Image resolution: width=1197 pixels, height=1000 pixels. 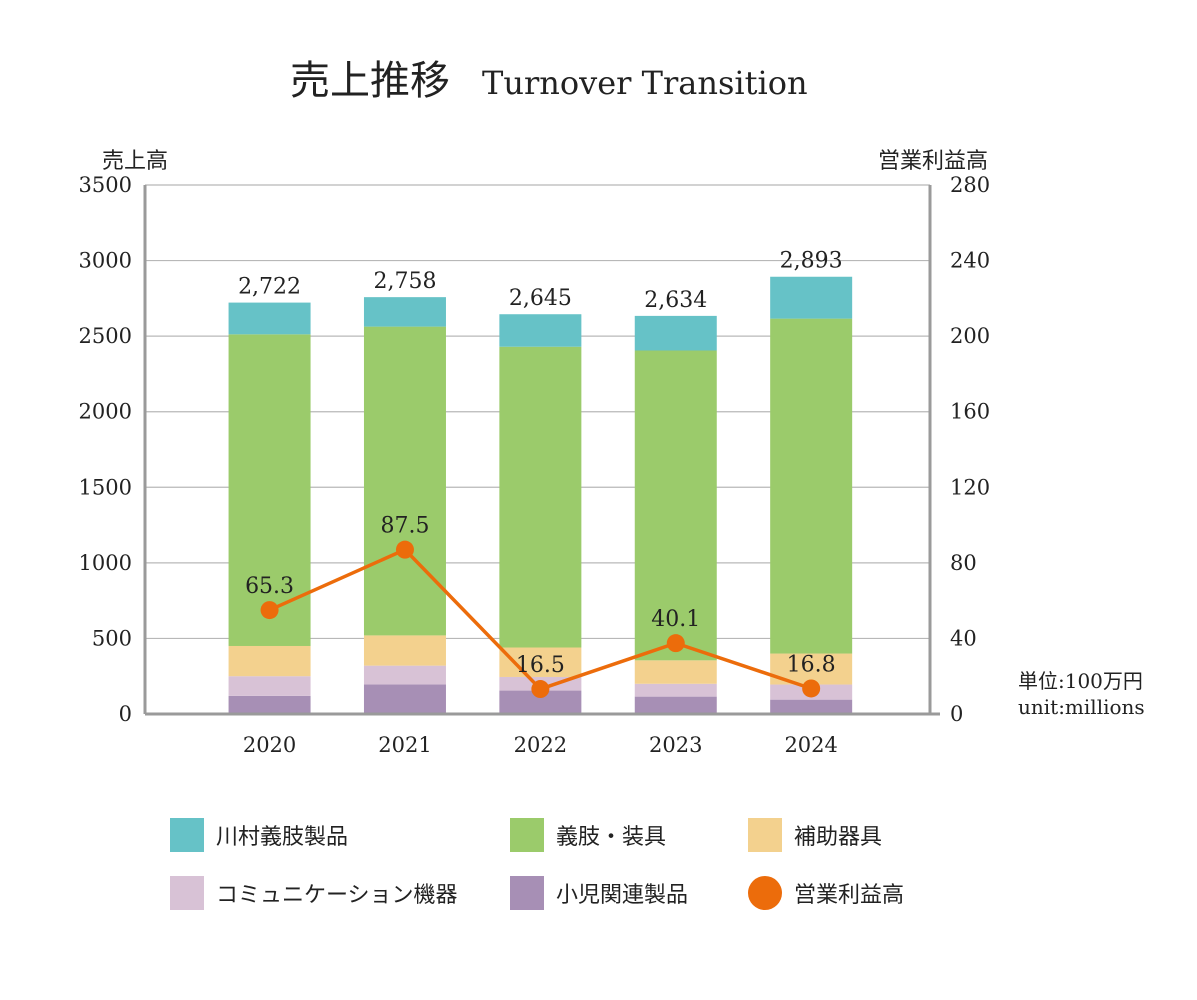 I want to click on x-tick-label: 2023, so click(x=675, y=745).